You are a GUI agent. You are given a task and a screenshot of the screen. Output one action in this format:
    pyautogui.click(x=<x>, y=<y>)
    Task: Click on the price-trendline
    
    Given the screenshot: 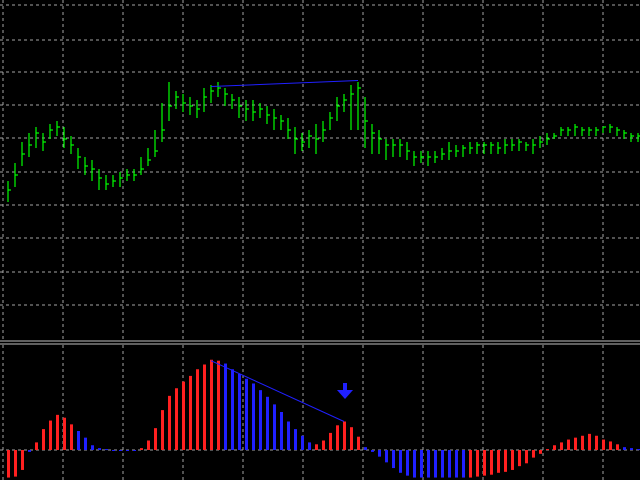 What is the action you would take?
    pyautogui.click(x=284, y=83)
    